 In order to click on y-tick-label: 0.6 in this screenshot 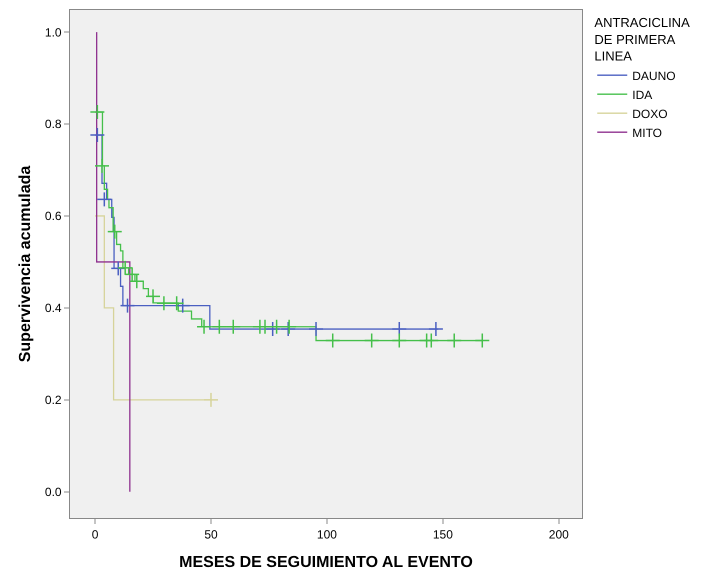, I will do `click(53, 216)`.